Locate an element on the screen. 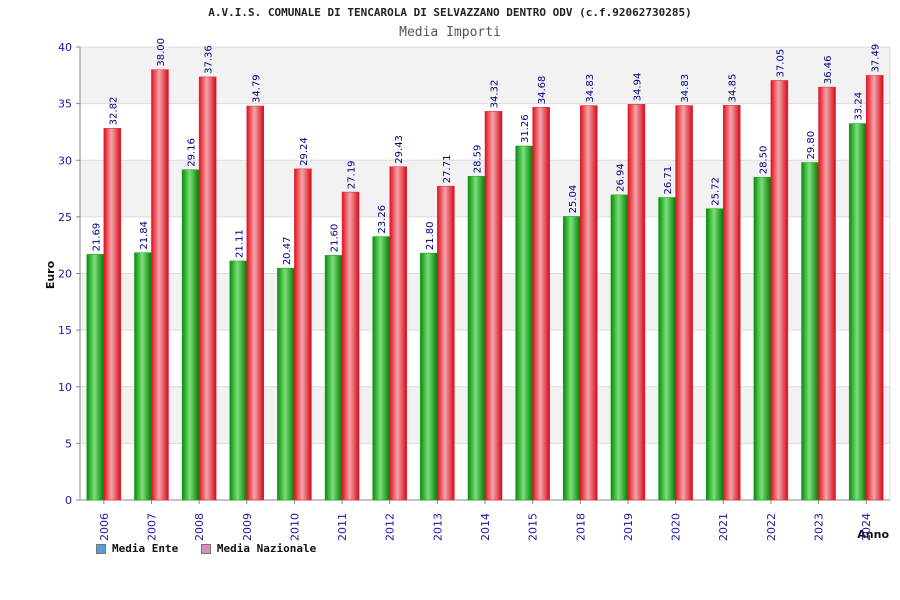 This screenshot has height=600, width=900. legend-swatch-media-nazionale is located at coordinates (205, 549).